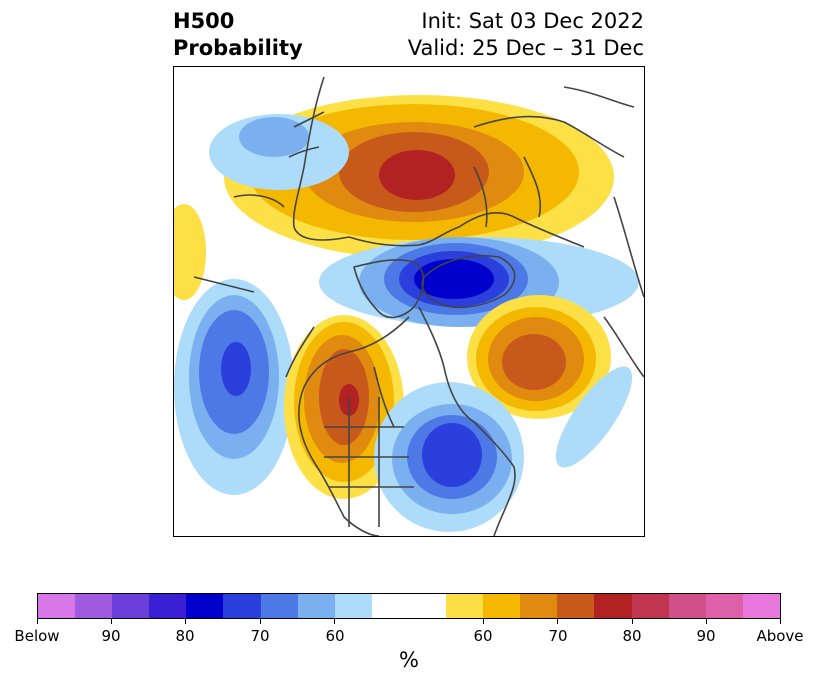 The image size is (819, 686). Describe the element at coordinates (185, 636) in the screenshot. I see `tick-below-80: 80` at that location.